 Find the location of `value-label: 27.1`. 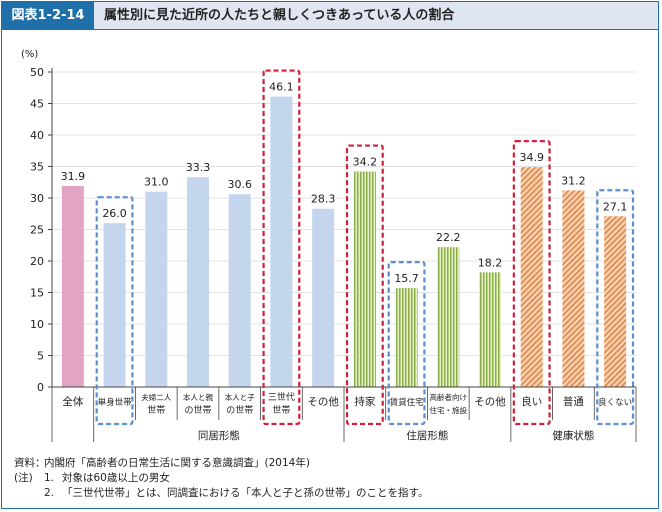

value-label: 27.1 is located at coordinates (615, 206).